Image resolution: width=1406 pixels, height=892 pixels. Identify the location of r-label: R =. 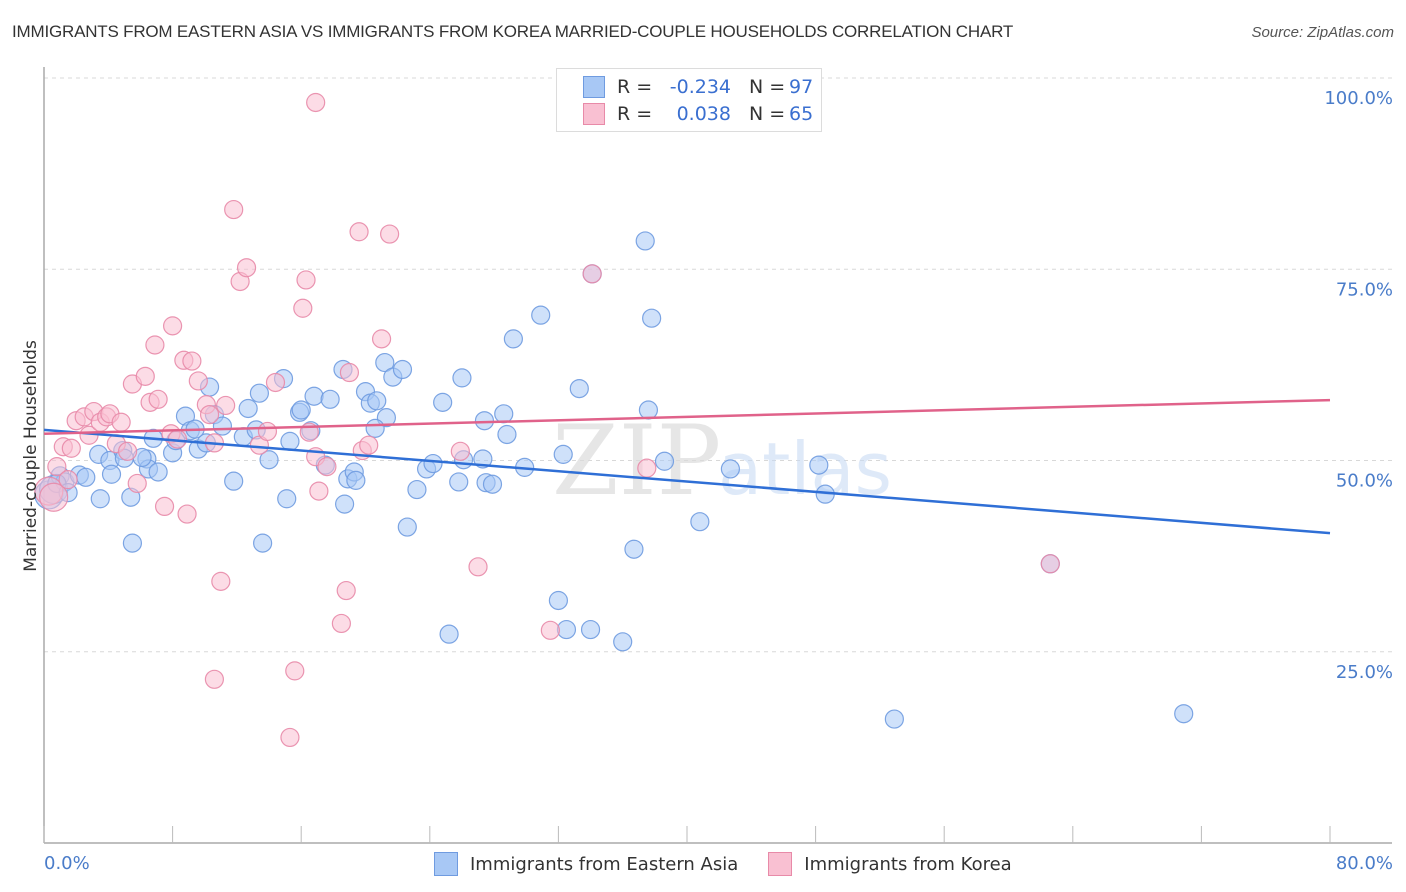
(635, 114).